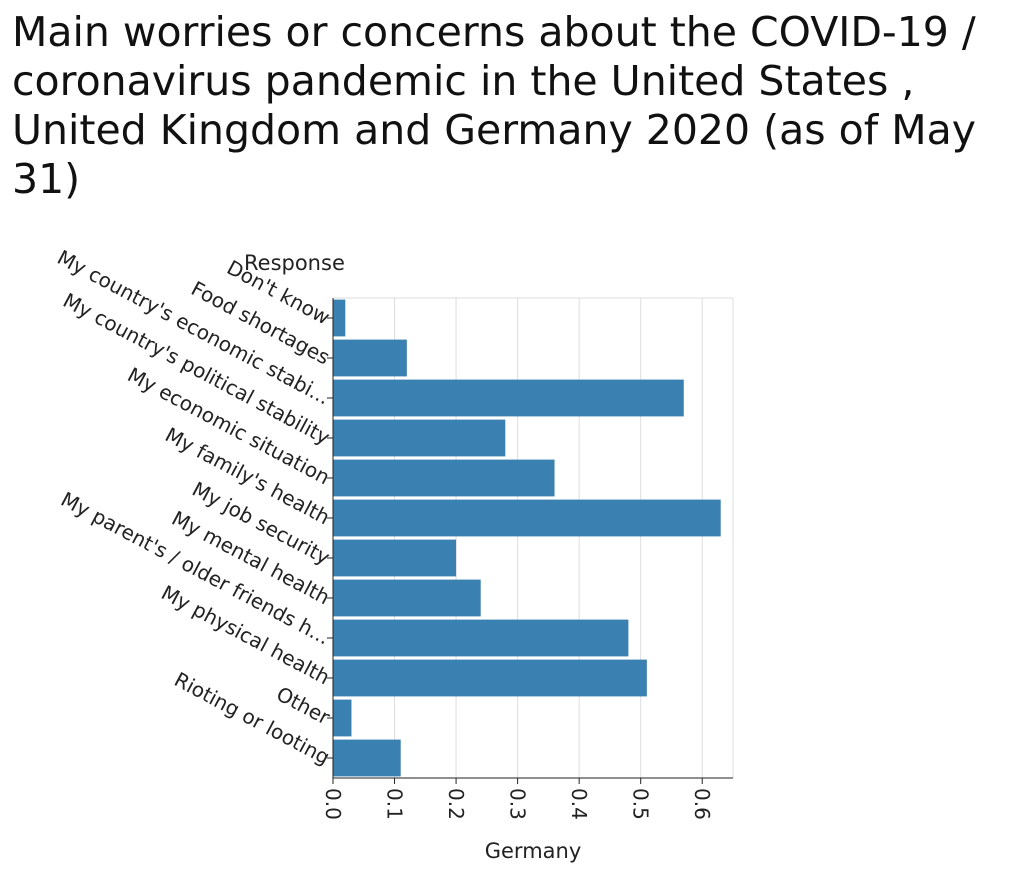 The width and height of the screenshot is (1024, 872). What do you see at coordinates (518, 804) in the screenshot?
I see `x-tick-label: 0.3` at bounding box center [518, 804].